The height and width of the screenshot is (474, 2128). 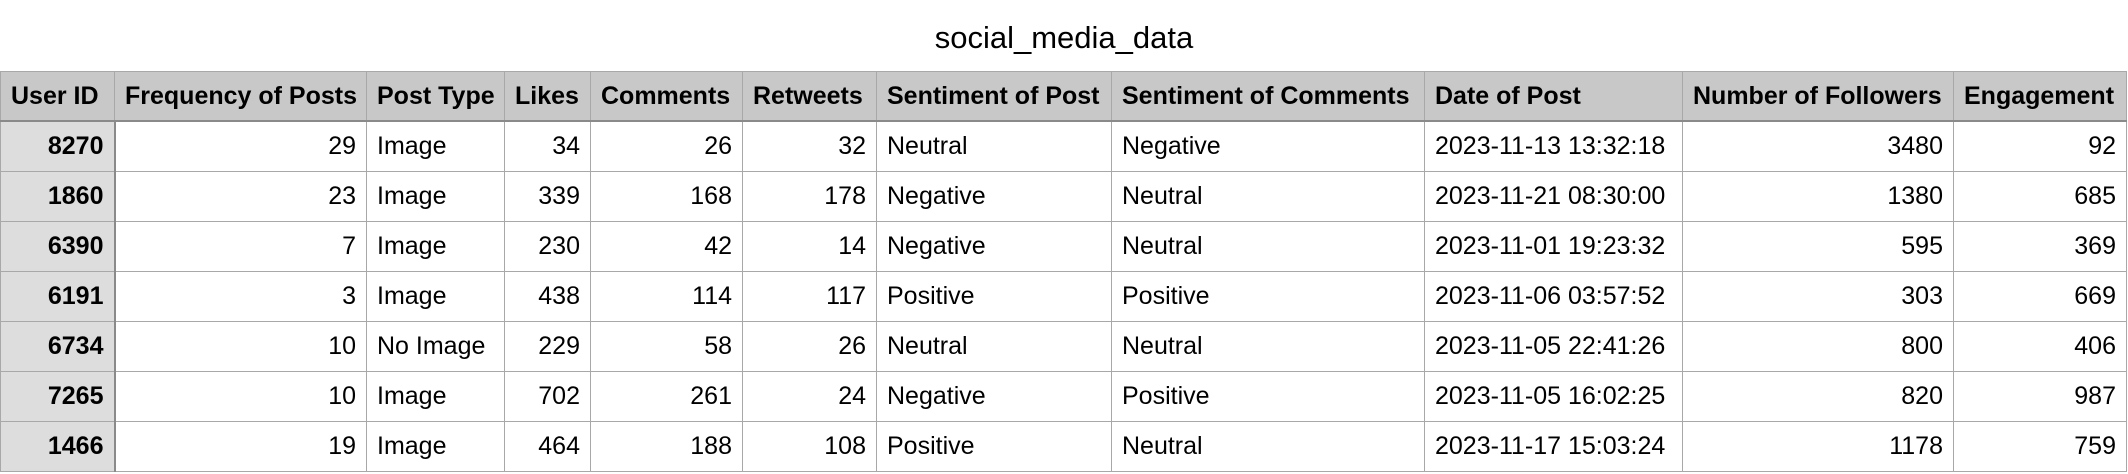 I want to click on sheet-title: social_media_data, so click(x=1064, y=37).